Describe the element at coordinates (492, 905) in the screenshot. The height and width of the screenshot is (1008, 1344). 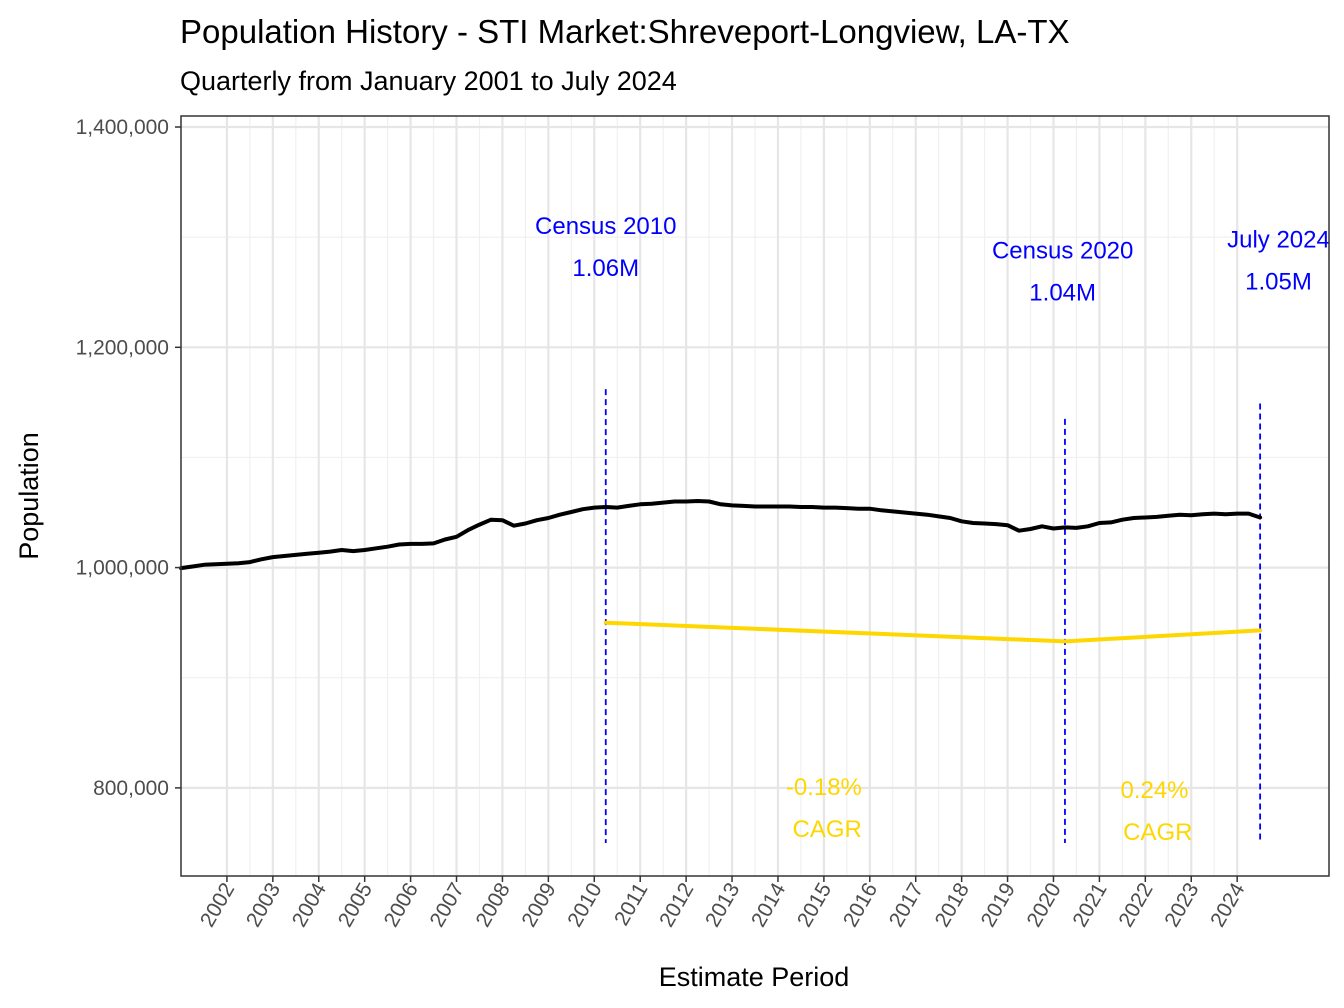
I see `x-tick-label: 2008` at that location.